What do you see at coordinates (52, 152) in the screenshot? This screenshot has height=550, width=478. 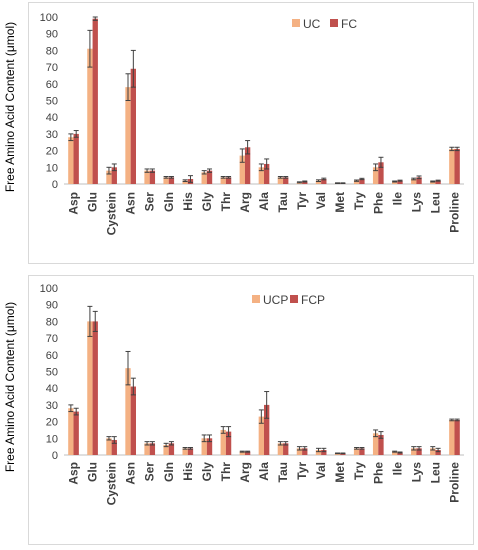 I see `p0-y-tick-label-2: 20` at bounding box center [52, 152].